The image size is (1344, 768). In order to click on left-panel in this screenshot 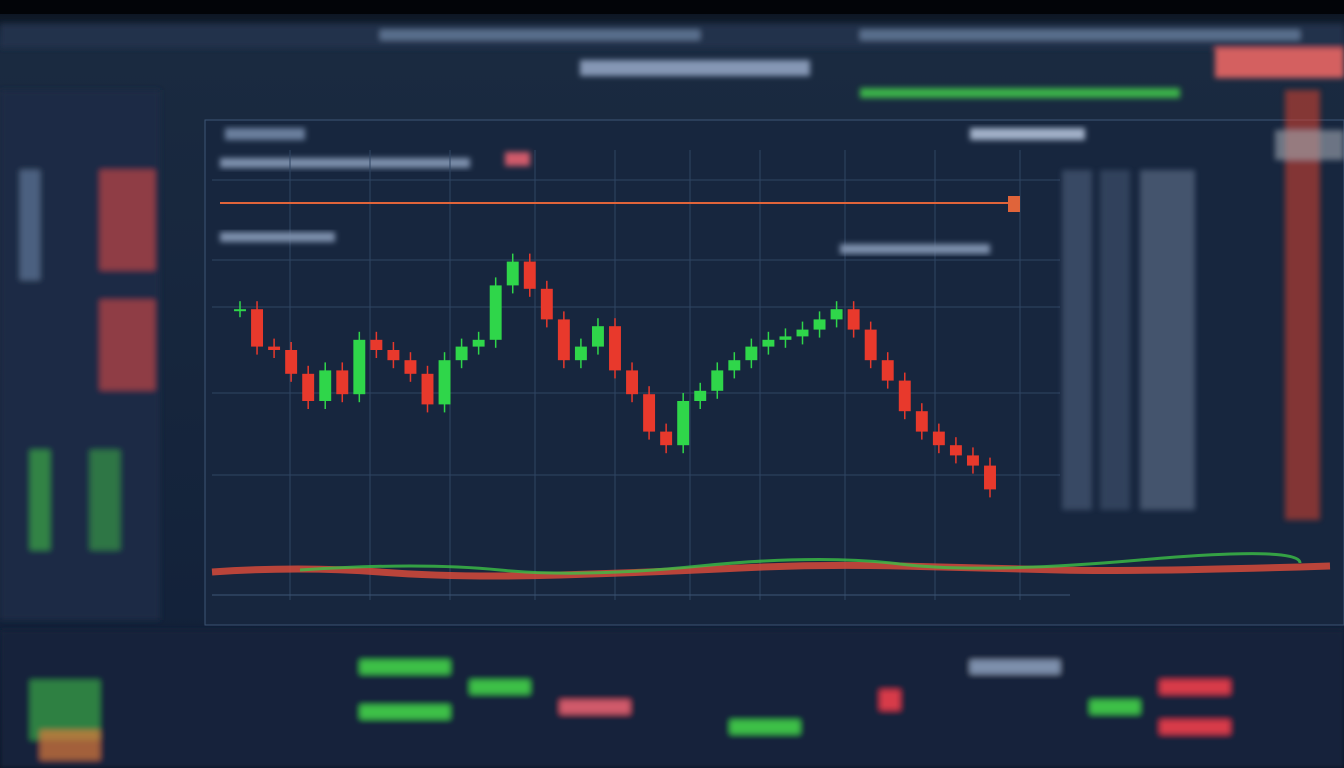, I will do `click(80, 355)`.